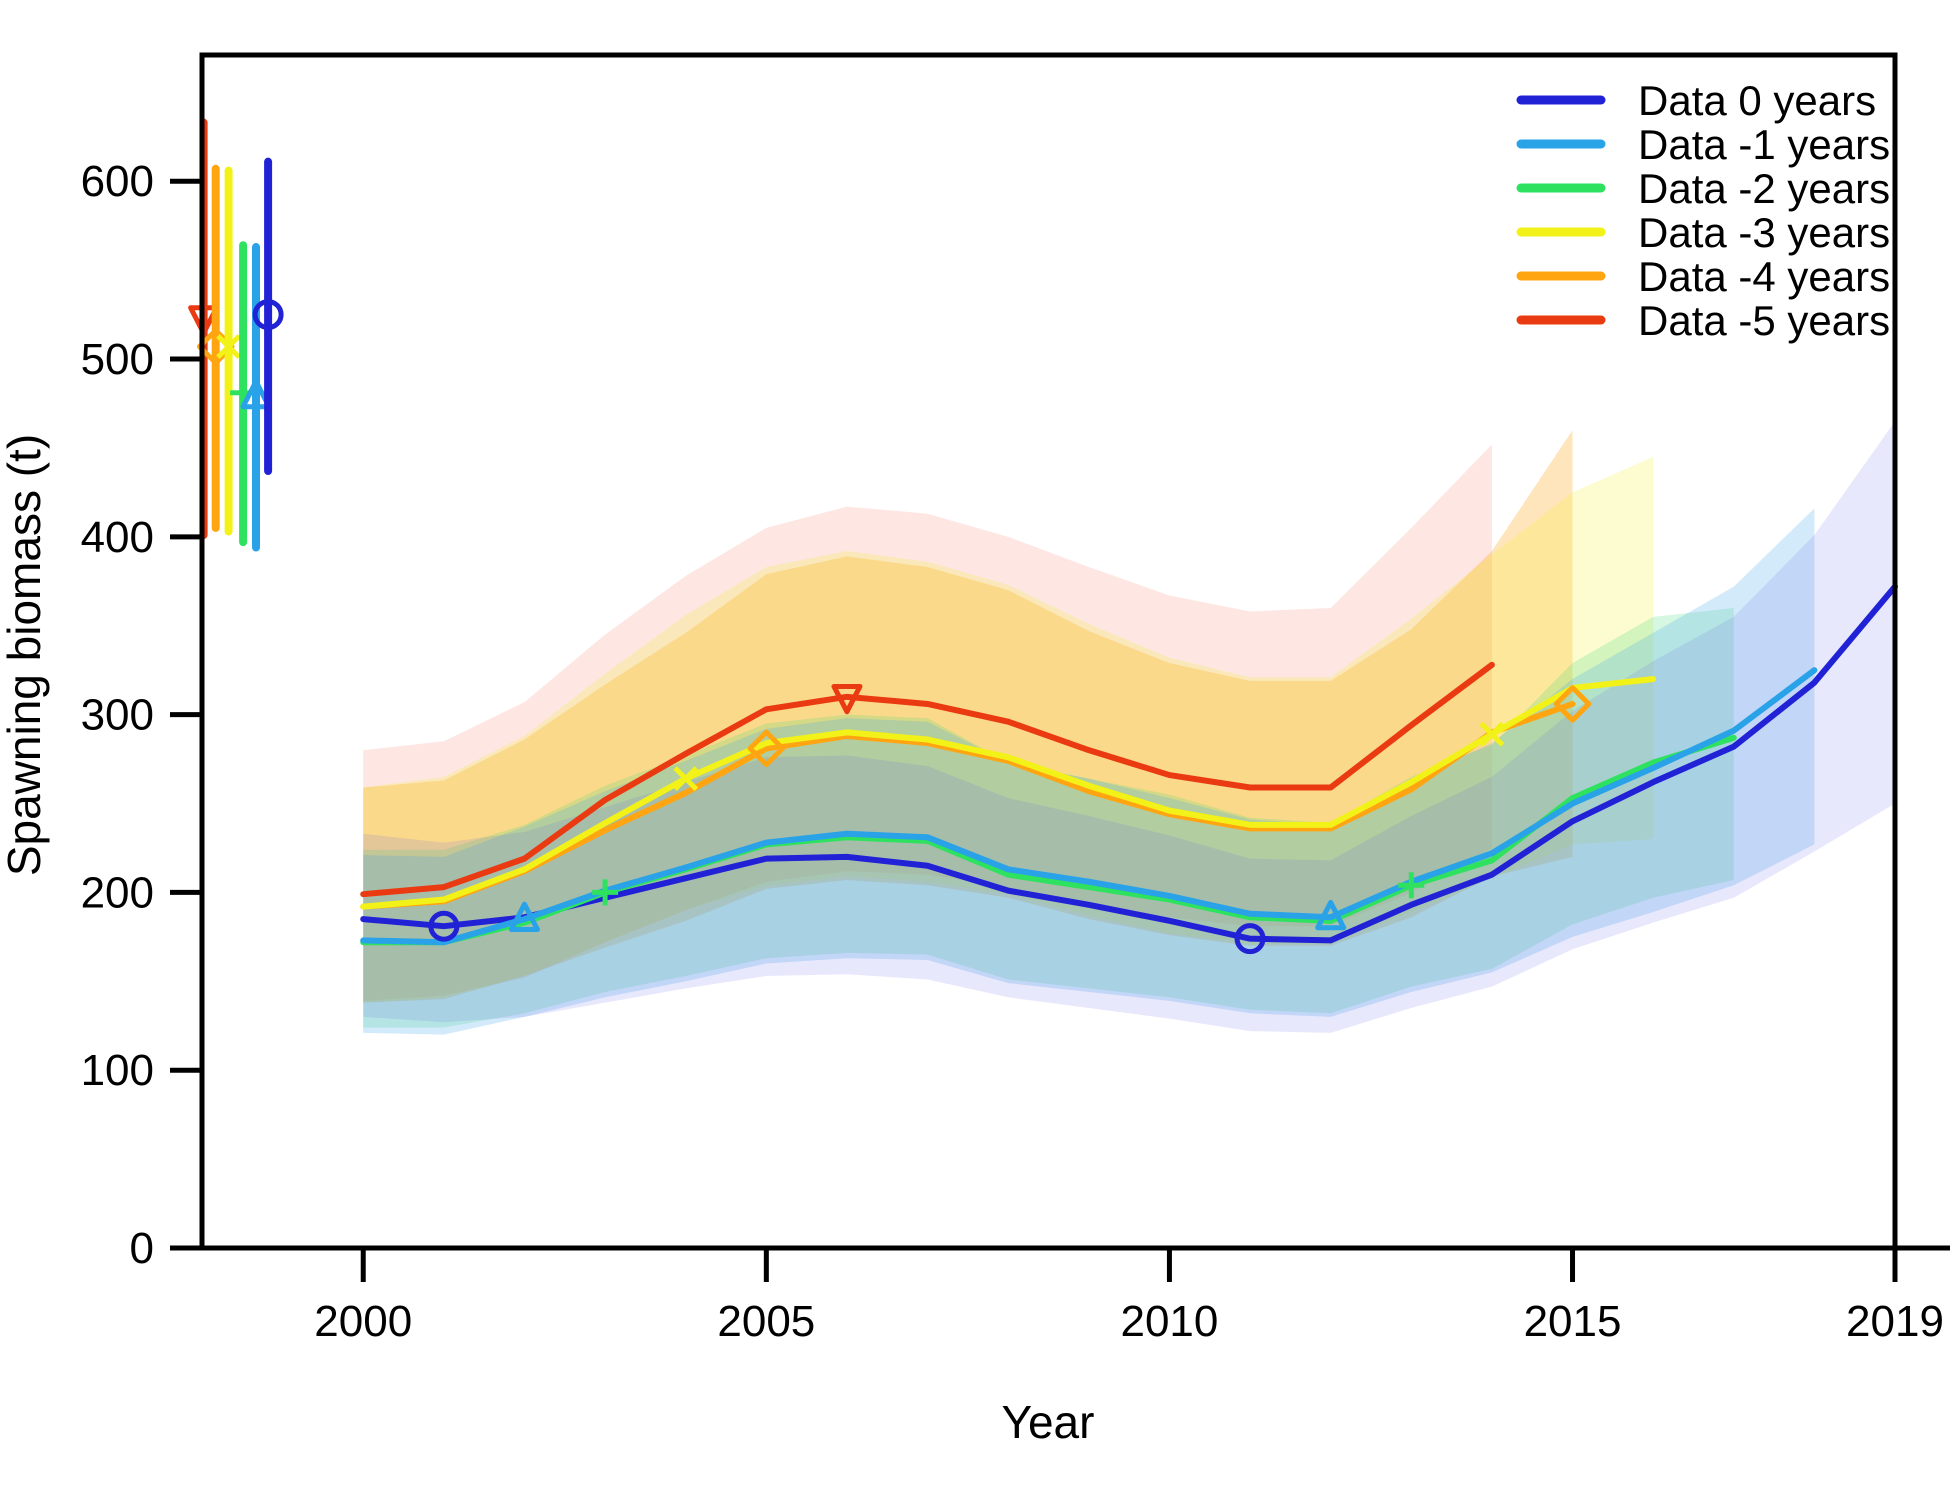 This screenshot has height=1500, width=1950. I want to click on marker-data-m3-years-2004, so click(686, 779).